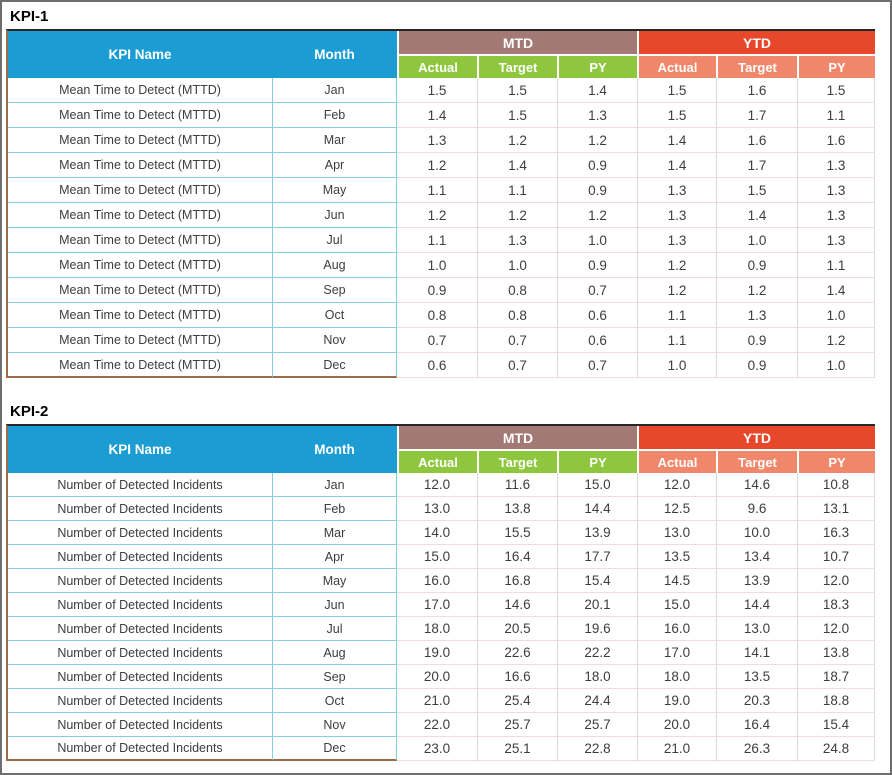 This screenshot has height=775, width=892. Describe the element at coordinates (517, 290) in the screenshot. I see `mtd-target-cell: 0.8` at that location.